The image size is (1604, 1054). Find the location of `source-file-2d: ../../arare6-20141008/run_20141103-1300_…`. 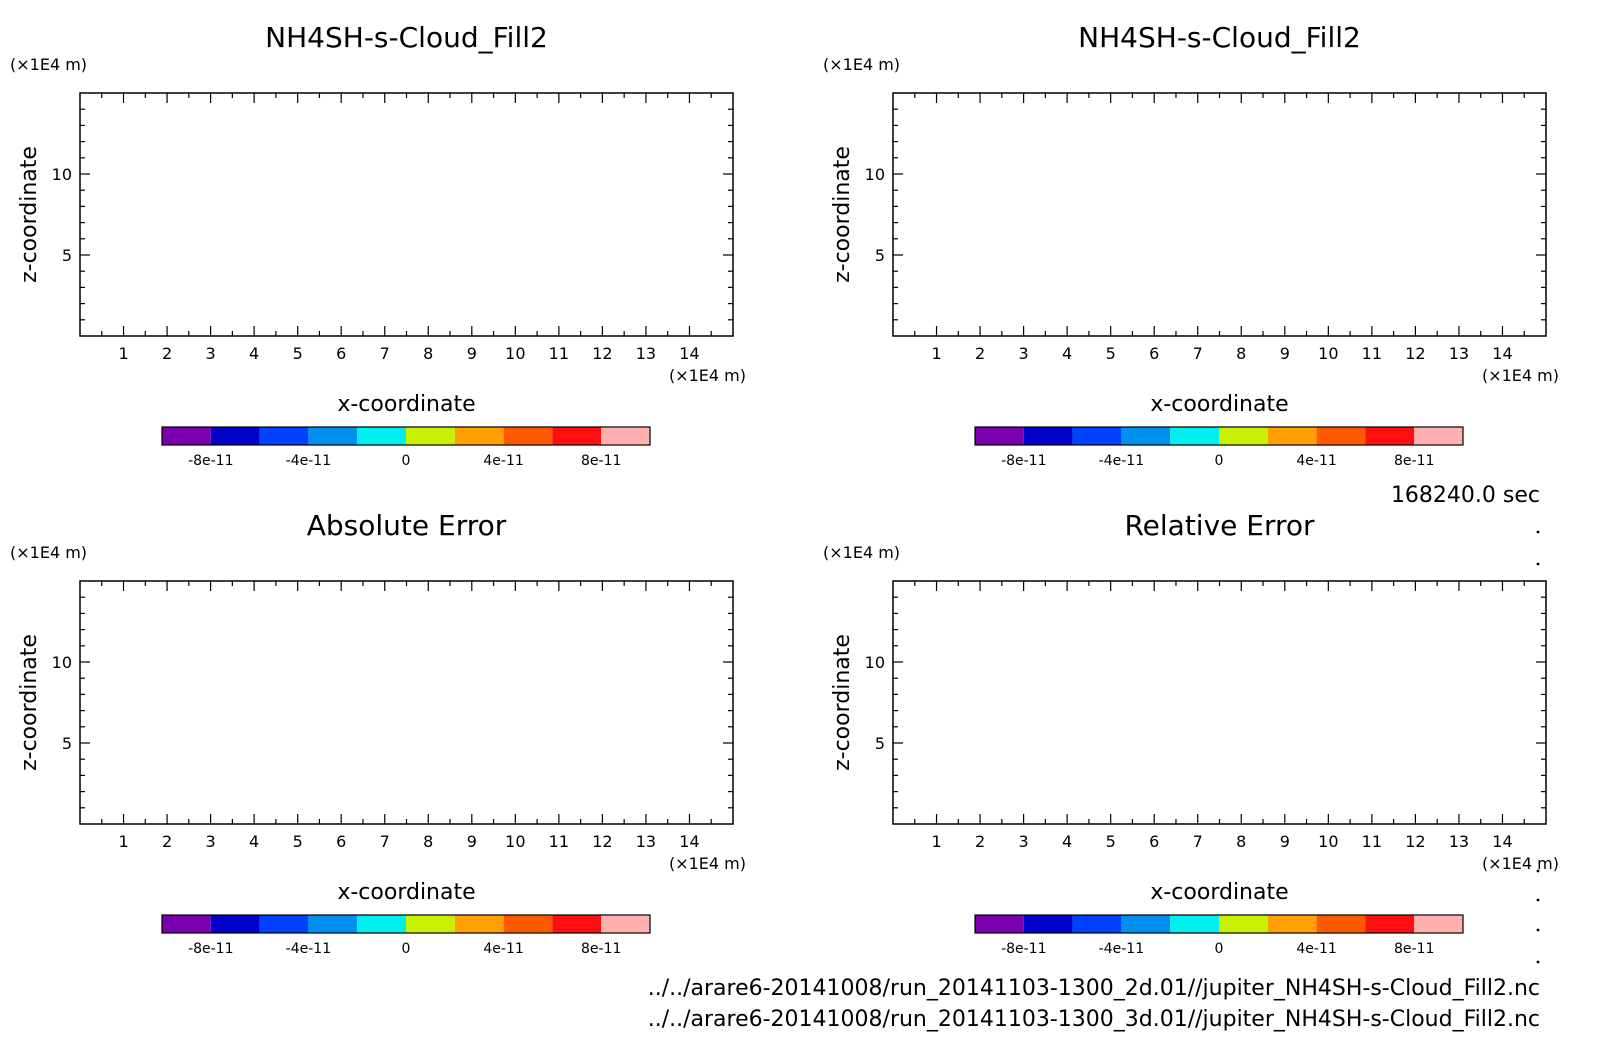

source-file-2d: ../../arare6-20141008/run_20141103-1300_… is located at coordinates (1094, 988).